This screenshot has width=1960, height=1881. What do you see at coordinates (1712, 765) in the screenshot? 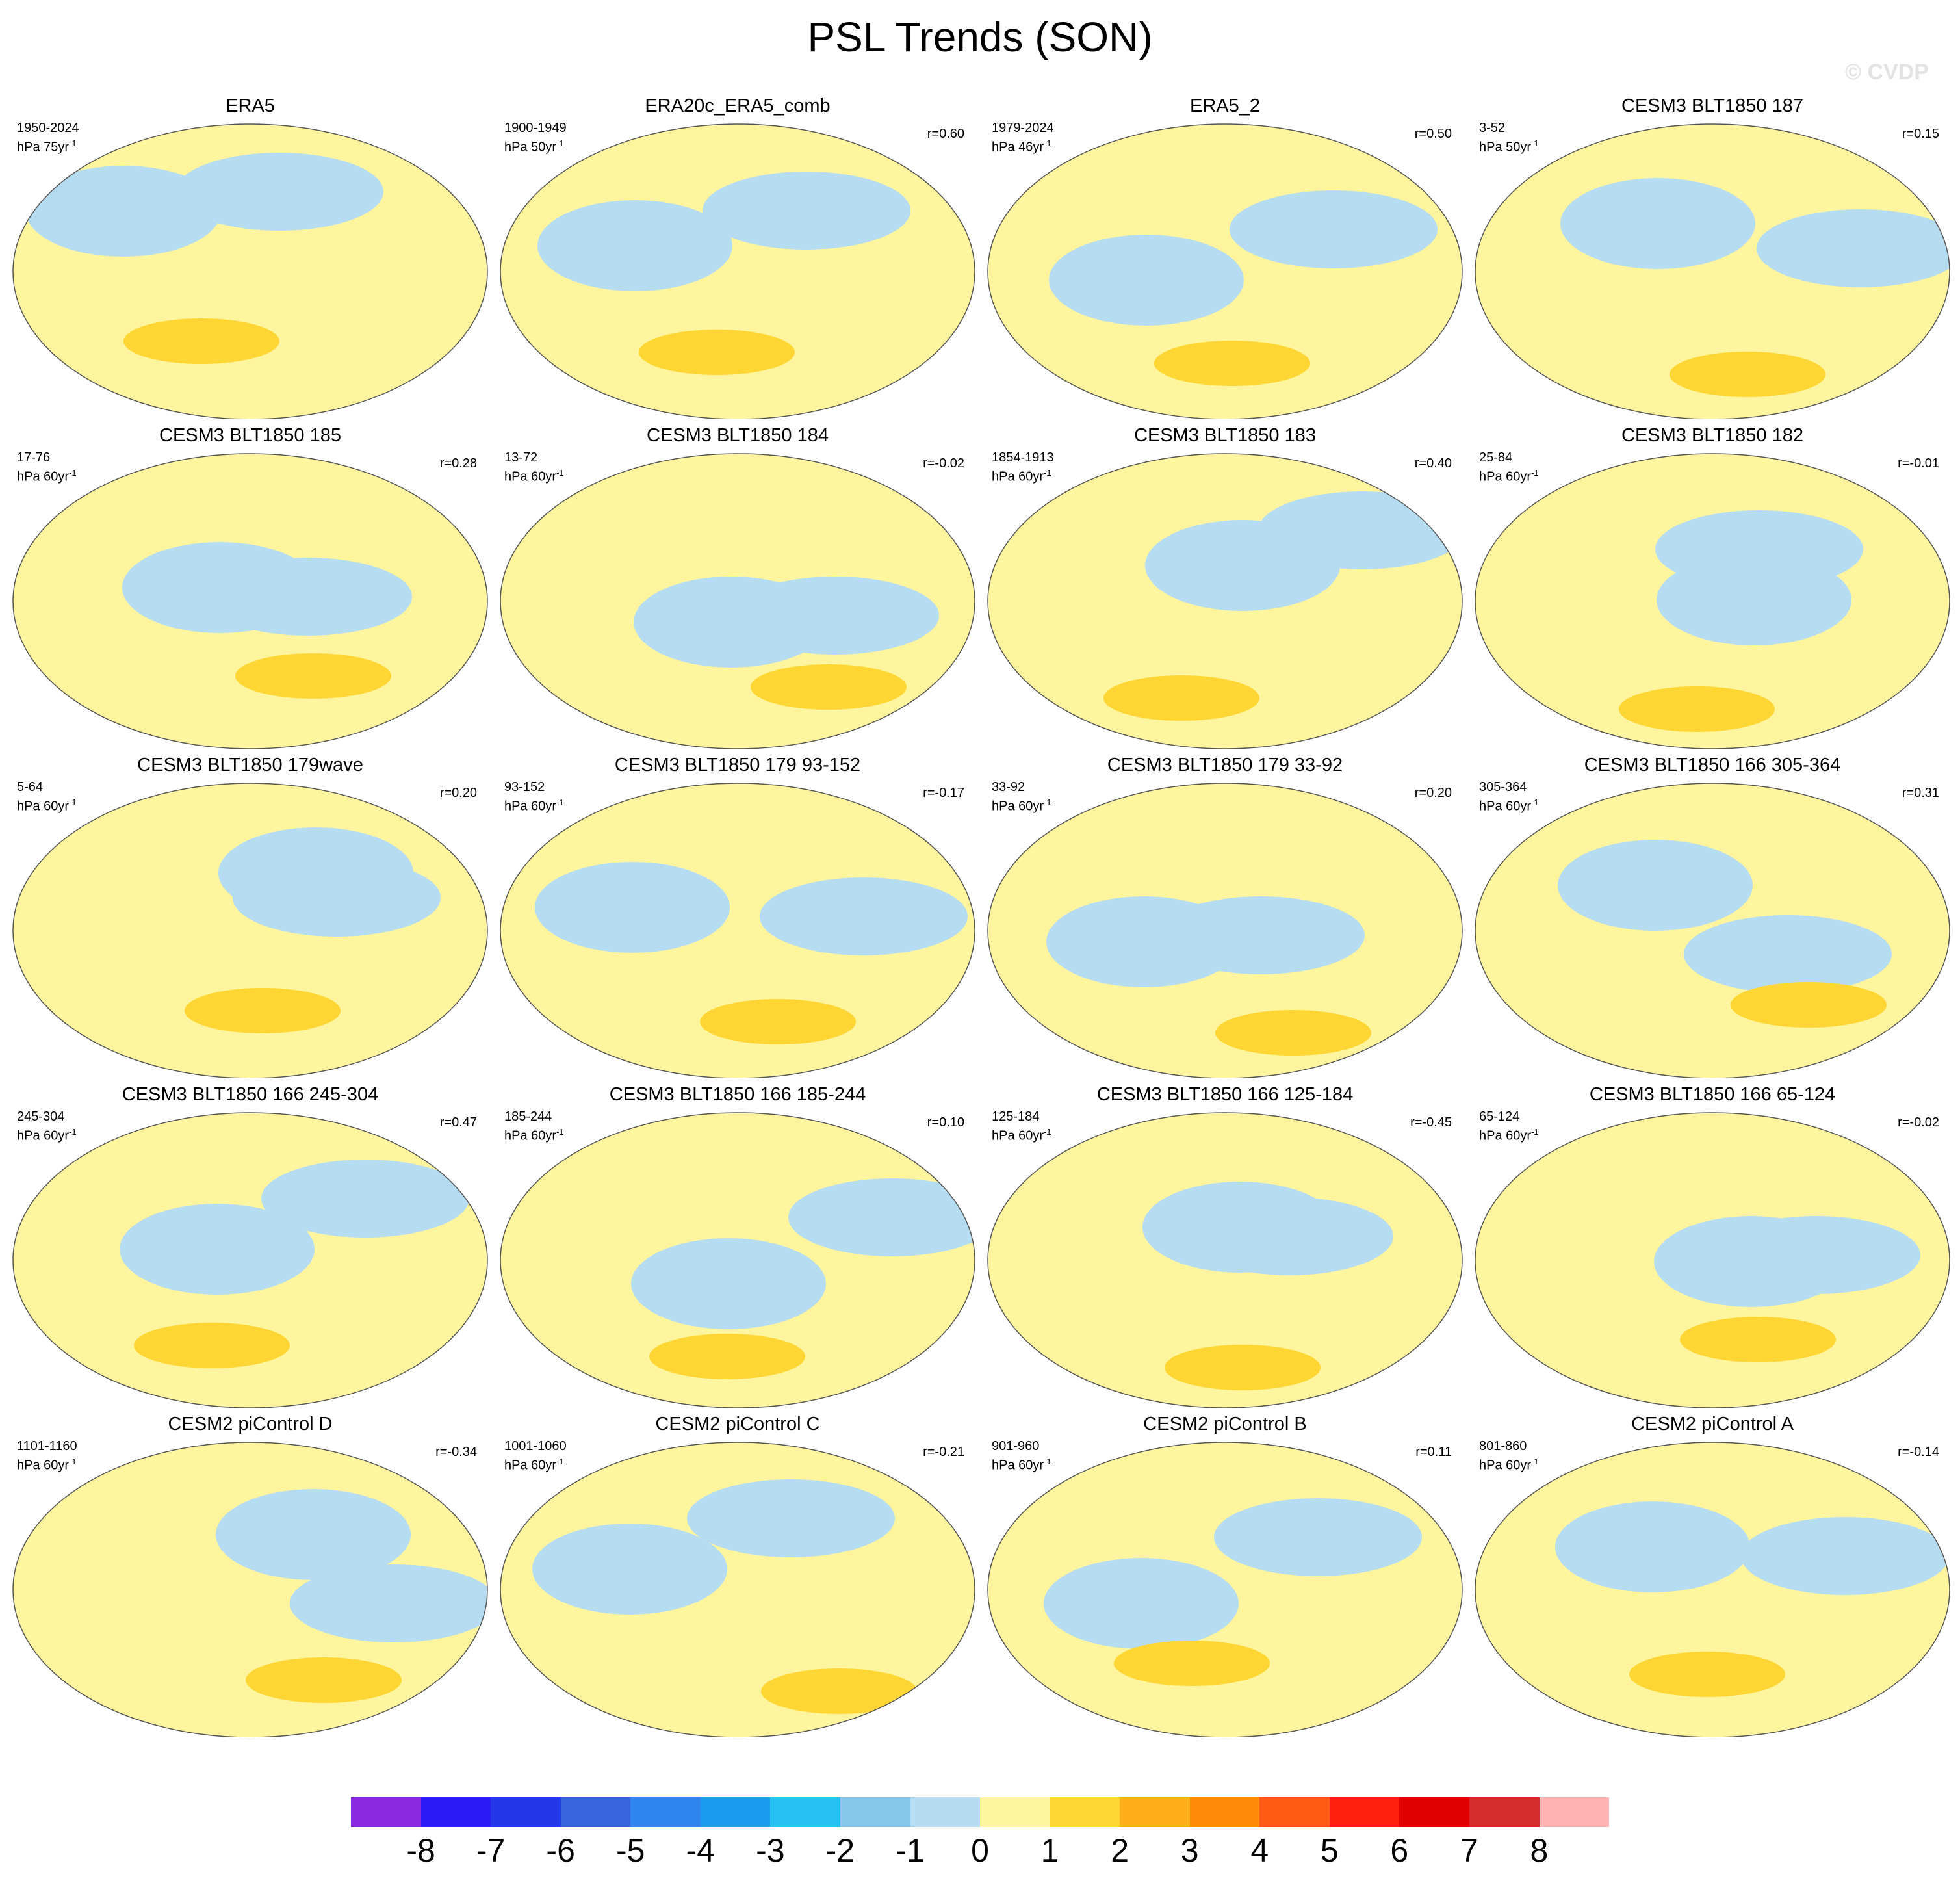
I see `panel-title: CESM3 BLT1850 166 305-364` at bounding box center [1712, 765].